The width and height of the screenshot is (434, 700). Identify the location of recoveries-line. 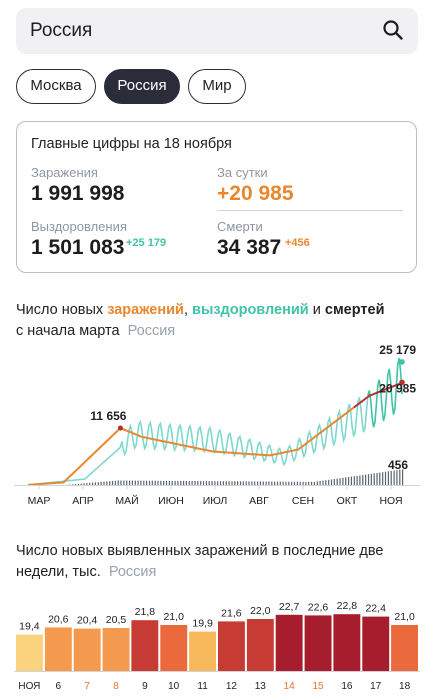
(198, 440).